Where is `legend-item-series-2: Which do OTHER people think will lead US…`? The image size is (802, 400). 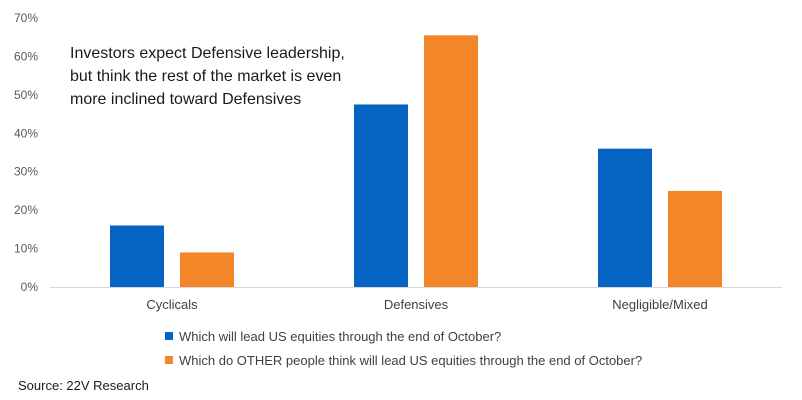
legend-item-series-2: Which do OTHER people think will lead US… is located at coordinates (403, 360).